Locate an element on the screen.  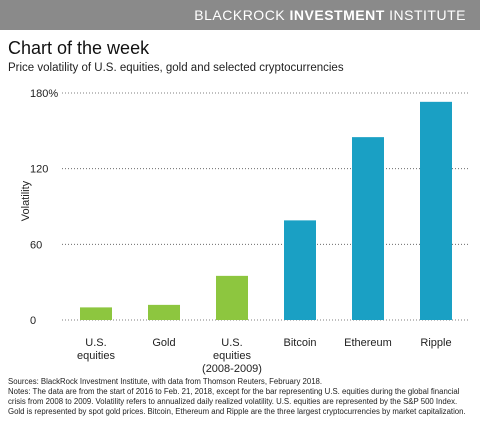
x-tick-label: U.S. equities is located at coordinates (96, 349).